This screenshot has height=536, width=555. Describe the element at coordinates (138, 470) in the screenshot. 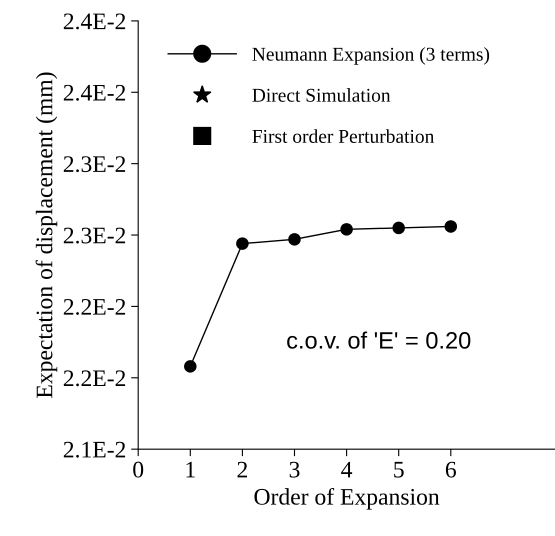

I see `x-tick-label: 0` at that location.